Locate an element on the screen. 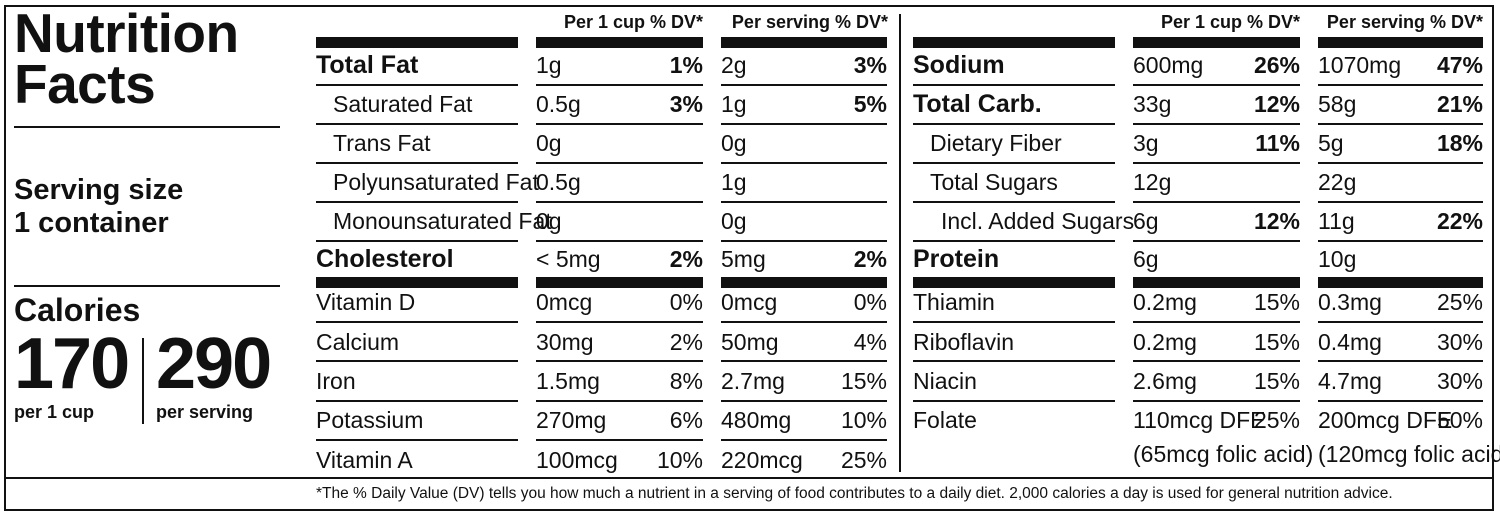 The height and width of the screenshot is (518, 1500). nutrient-name: Vitamin A is located at coordinates (364, 460).